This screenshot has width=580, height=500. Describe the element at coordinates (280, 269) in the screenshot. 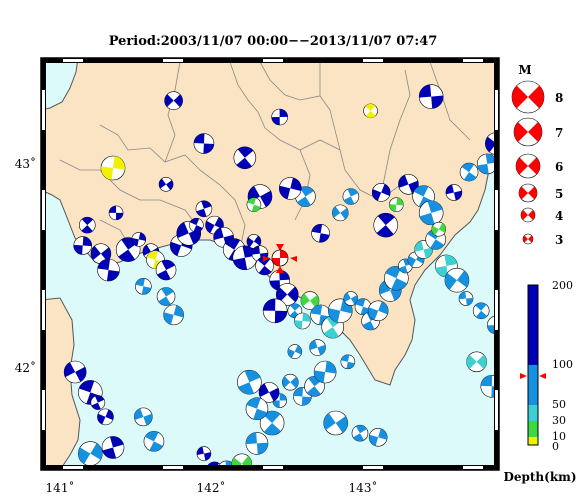

I see `event-arrow-bottom` at that location.